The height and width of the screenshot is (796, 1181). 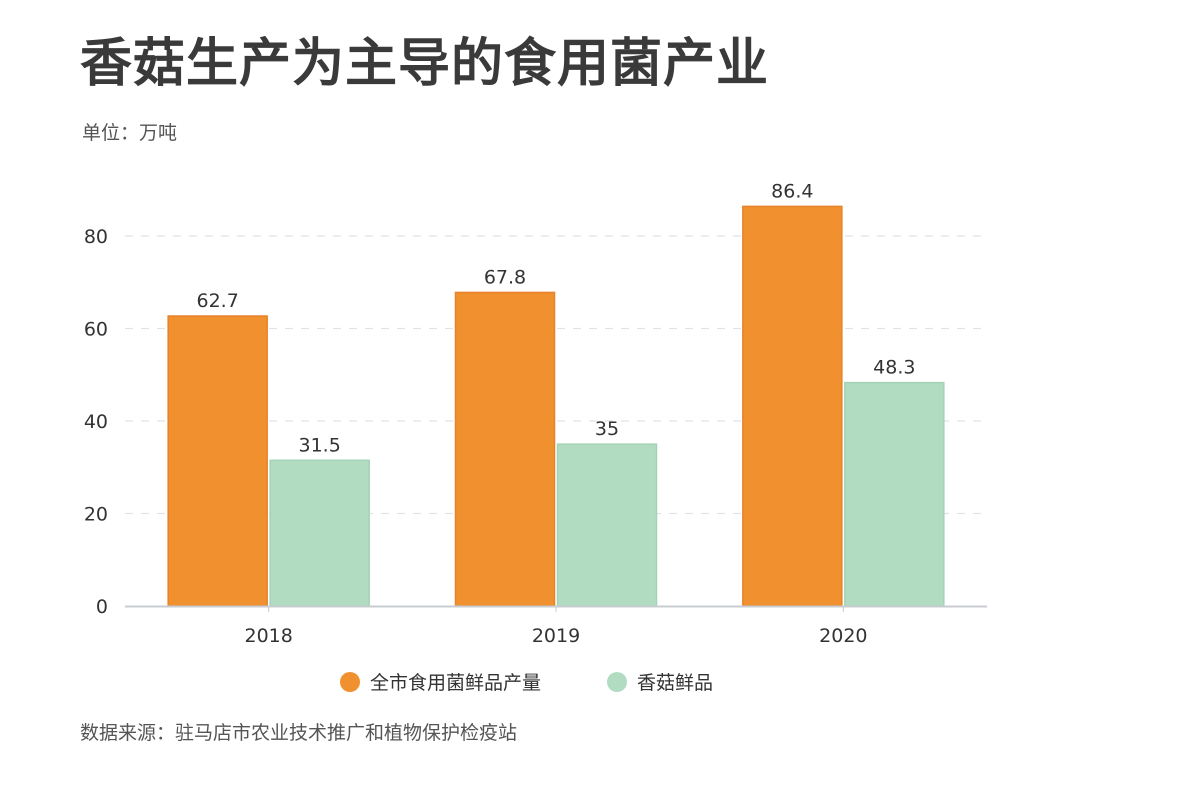 I want to click on x-tick-label: 2019, so click(x=556, y=636).